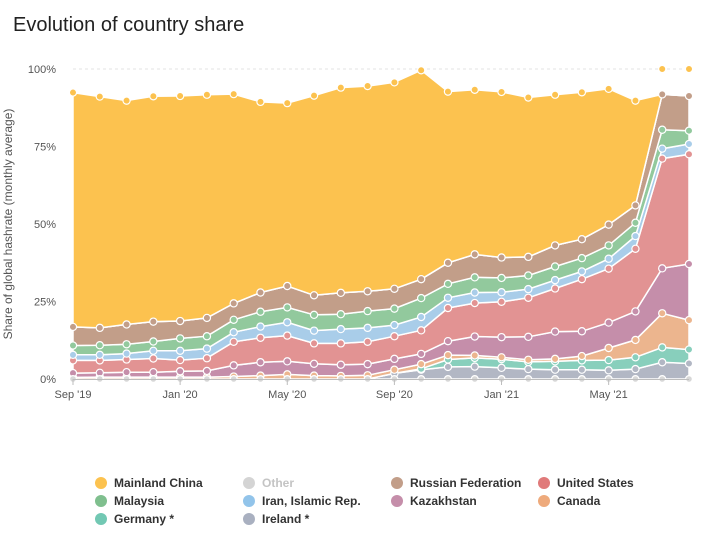 The image size is (706, 542). What do you see at coordinates (302, 501) in the screenshot?
I see `legend-item-iran: Iran, Islamic Rep.` at bounding box center [302, 501].